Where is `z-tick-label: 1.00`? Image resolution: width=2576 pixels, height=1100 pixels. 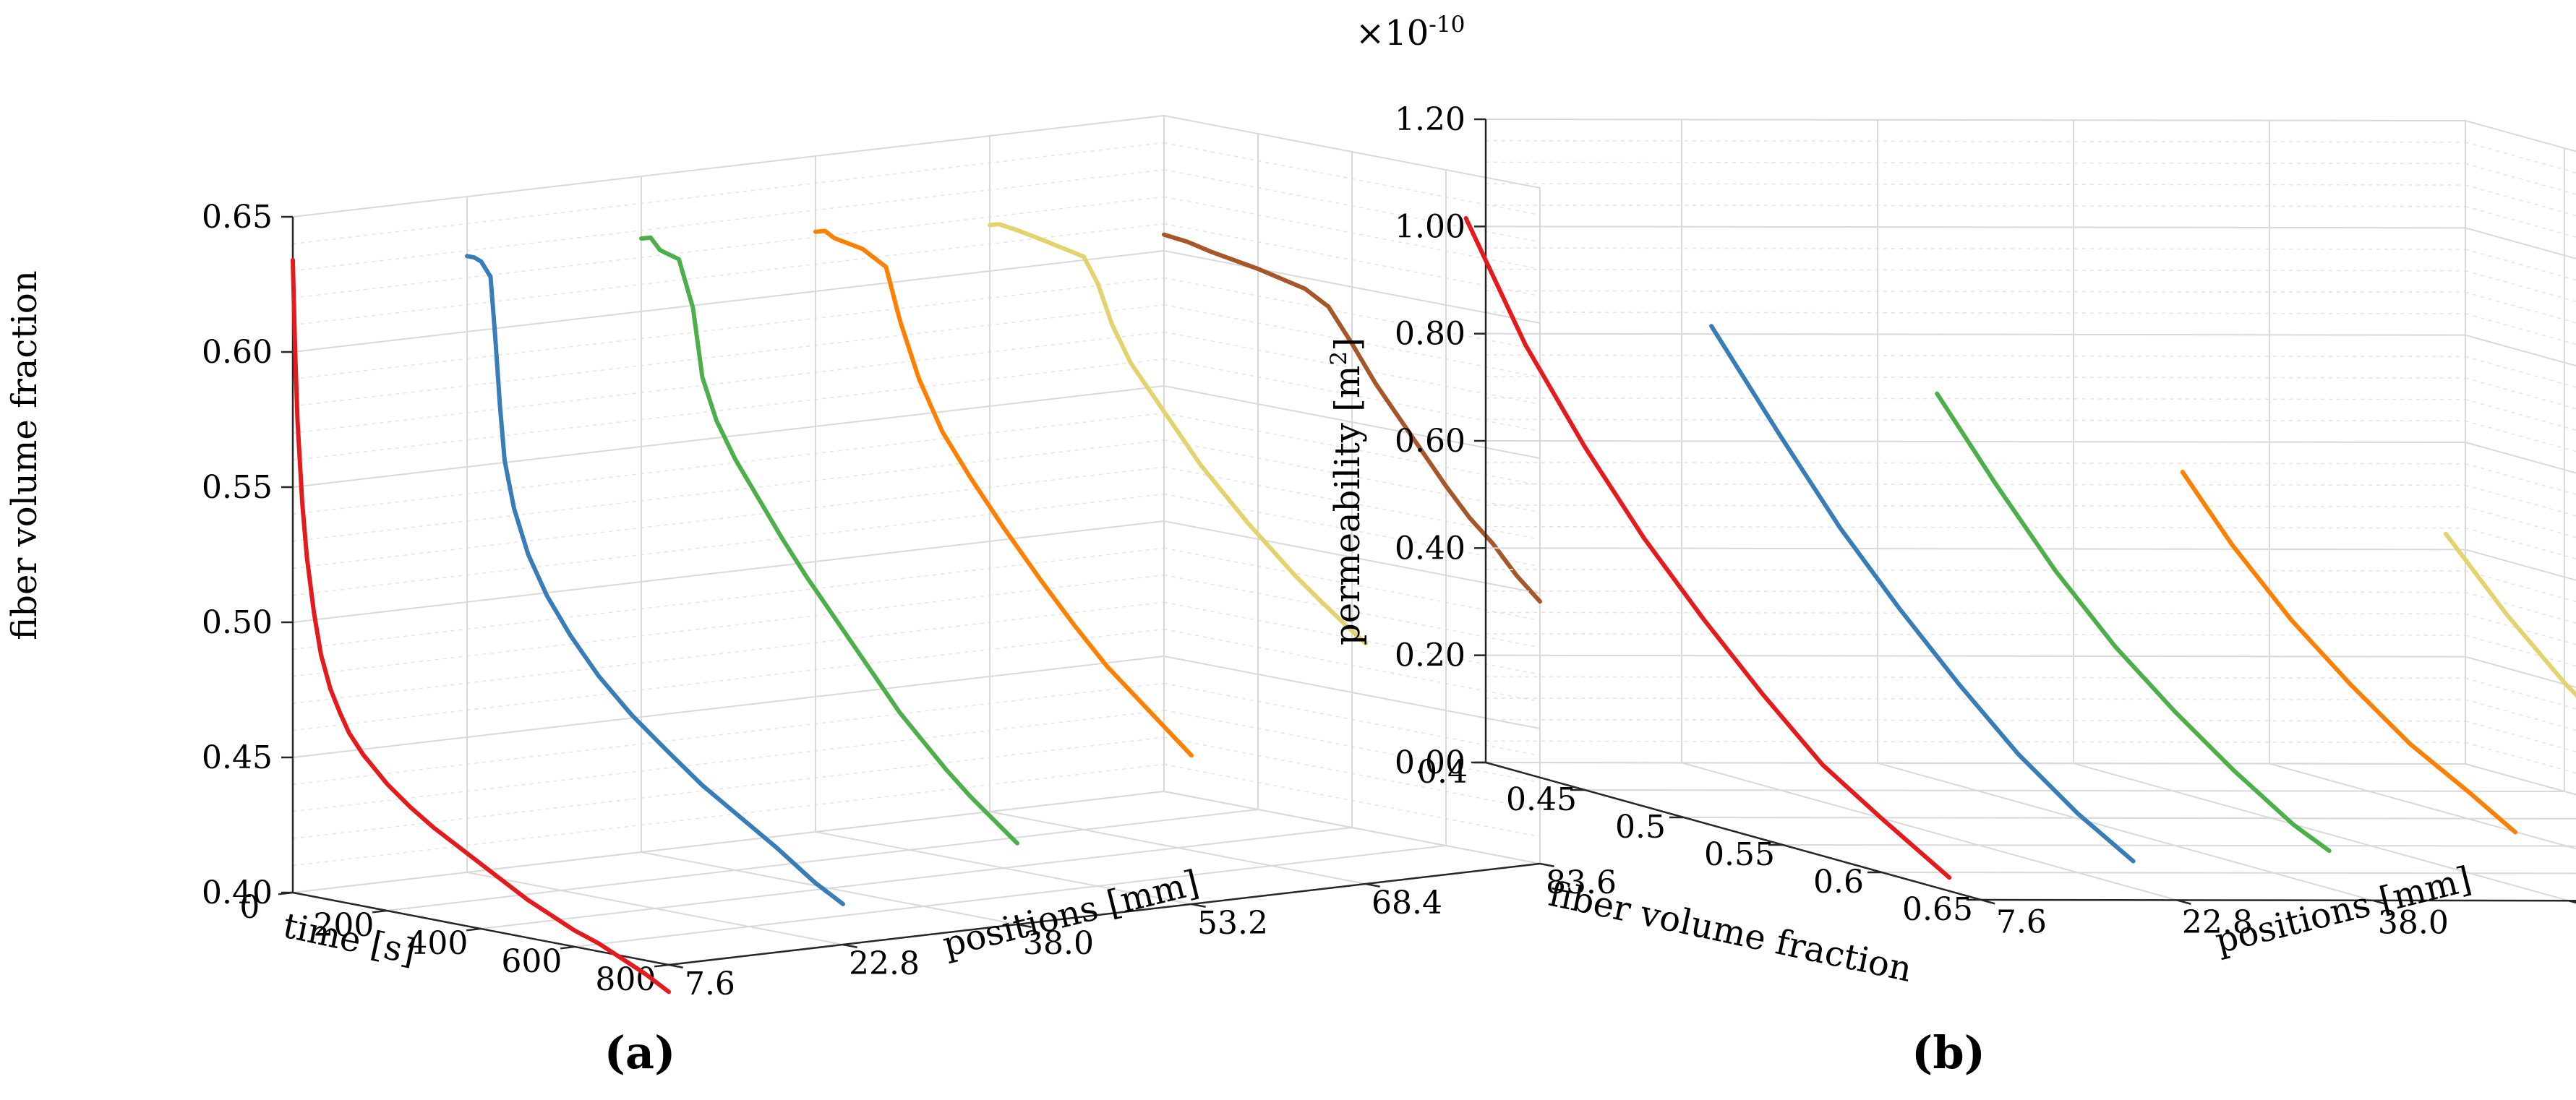 z-tick-label: 1.00 is located at coordinates (1430, 226).